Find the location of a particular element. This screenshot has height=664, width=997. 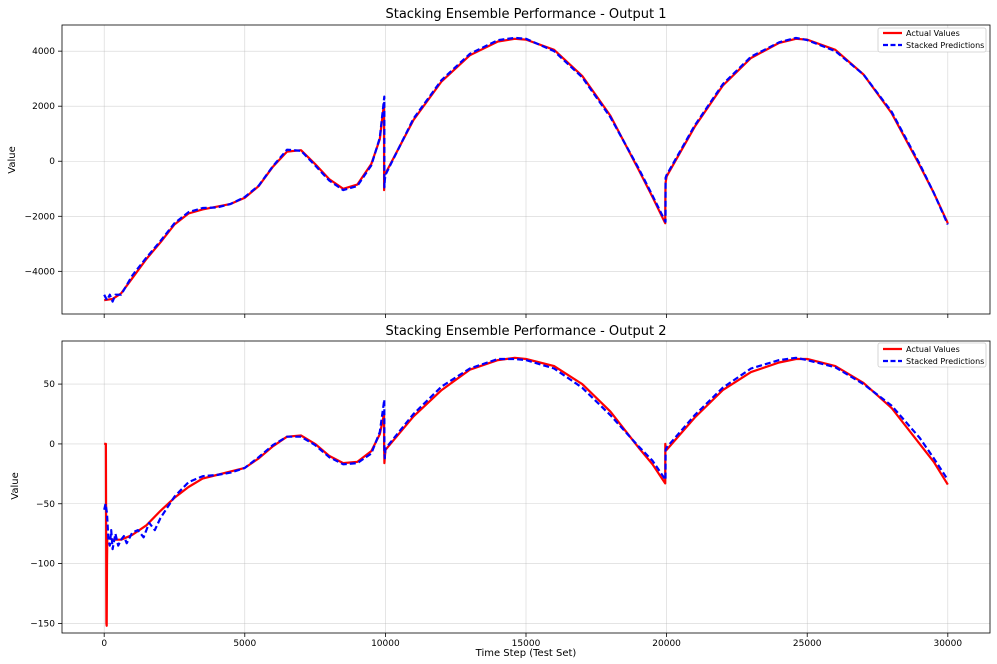

y-tick-label: 50 is located at coordinates (50, 385).